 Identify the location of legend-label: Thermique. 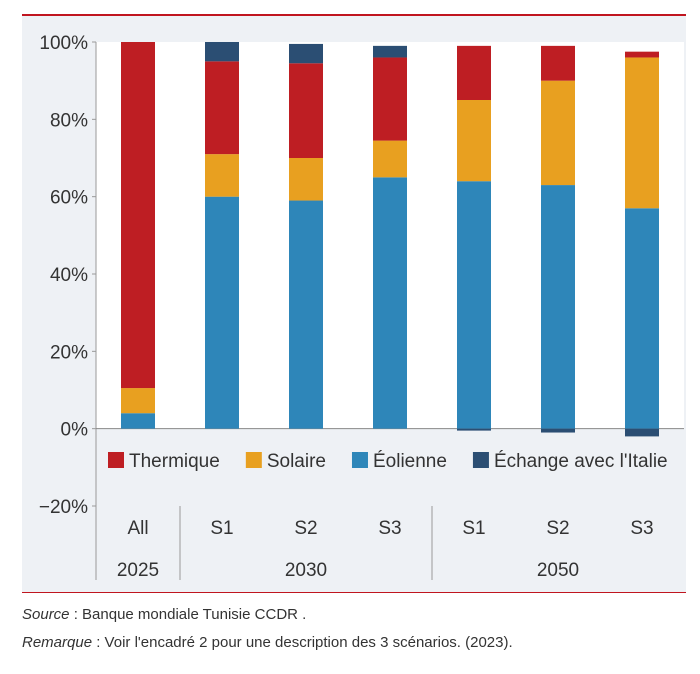
(174, 461).